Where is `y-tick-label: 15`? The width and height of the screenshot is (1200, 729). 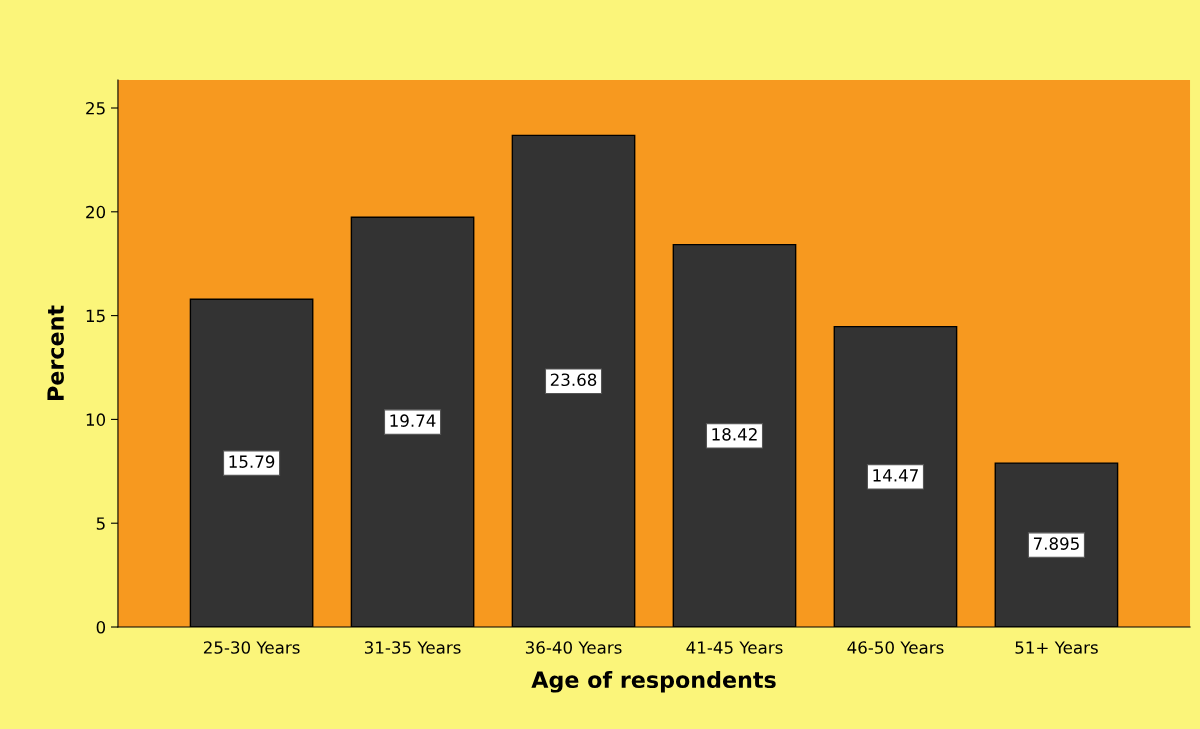
y-tick-label: 15 is located at coordinates (95, 316).